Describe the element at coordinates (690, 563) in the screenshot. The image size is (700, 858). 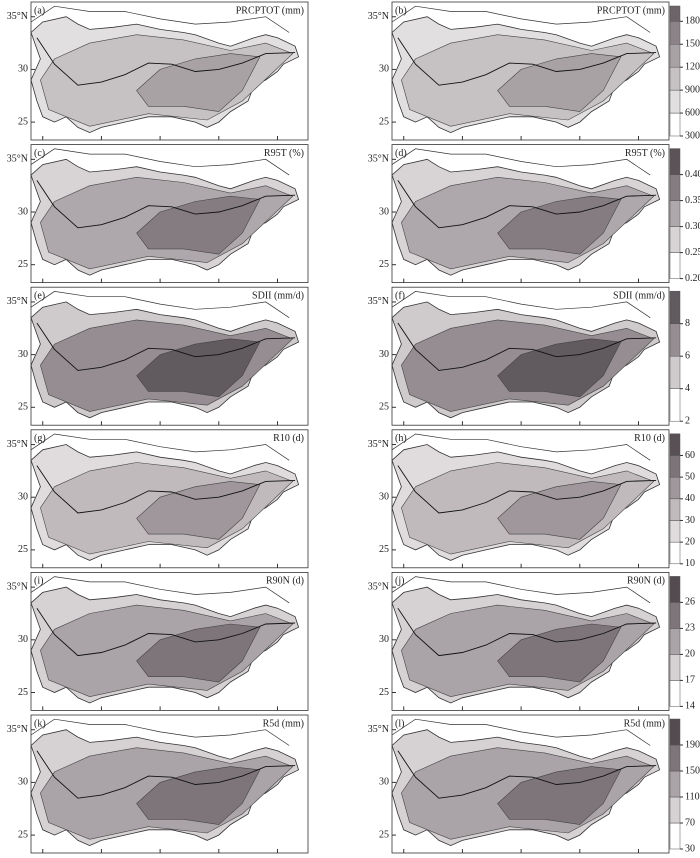
I see `colorbar-tick-label: 10` at that location.